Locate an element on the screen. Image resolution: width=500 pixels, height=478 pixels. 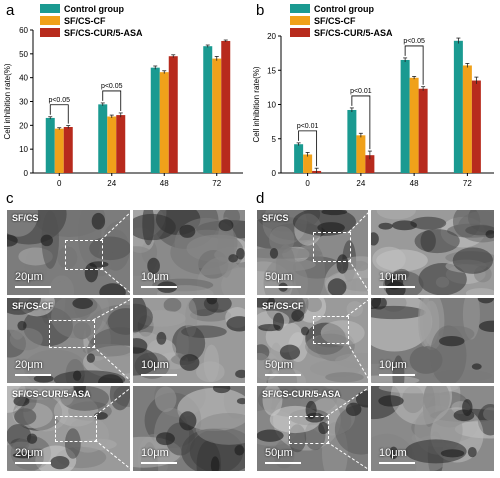
y-tick-label: 40 is located at coordinates (23, 78).